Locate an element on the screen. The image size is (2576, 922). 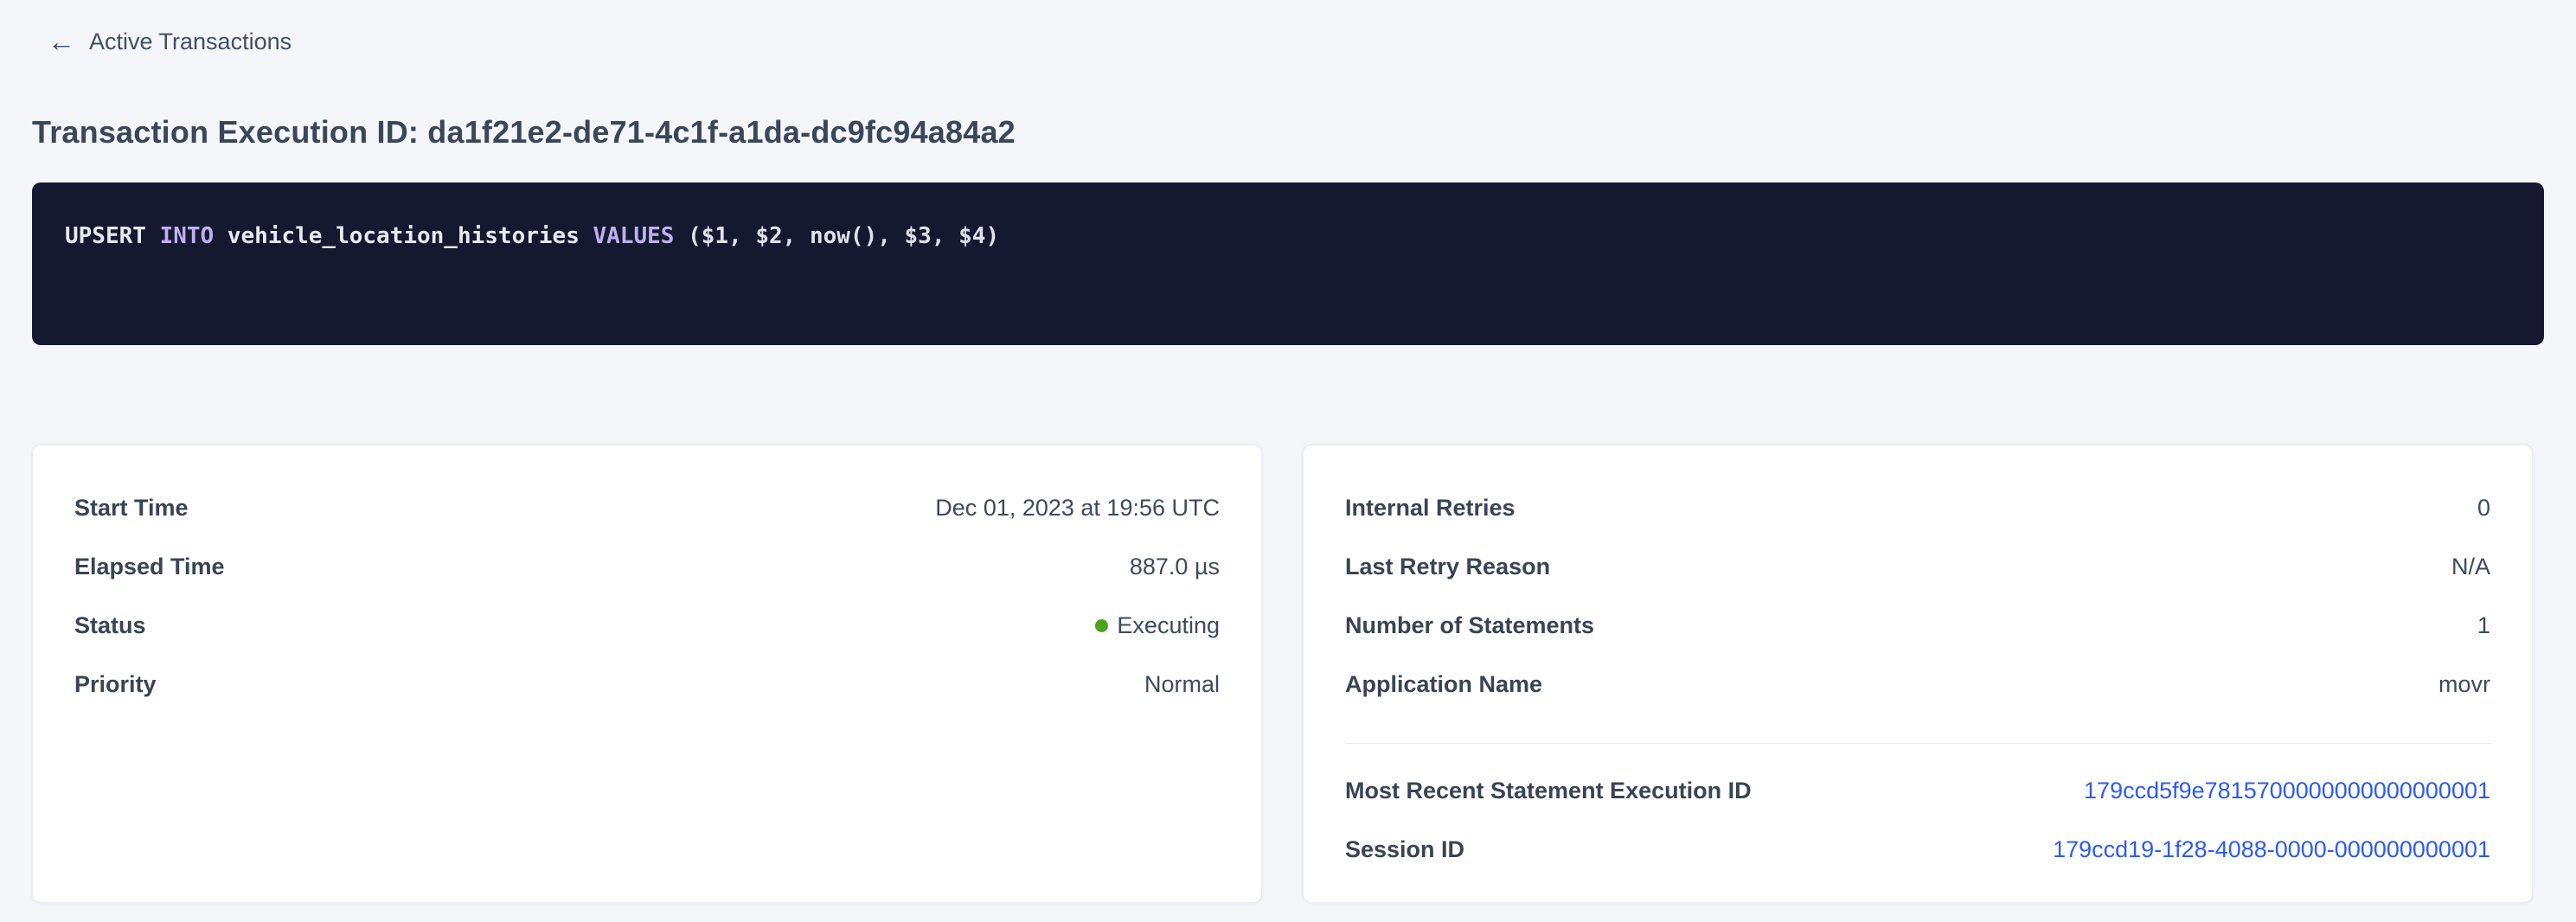
detail-label: Application Name is located at coordinates (1444, 683).